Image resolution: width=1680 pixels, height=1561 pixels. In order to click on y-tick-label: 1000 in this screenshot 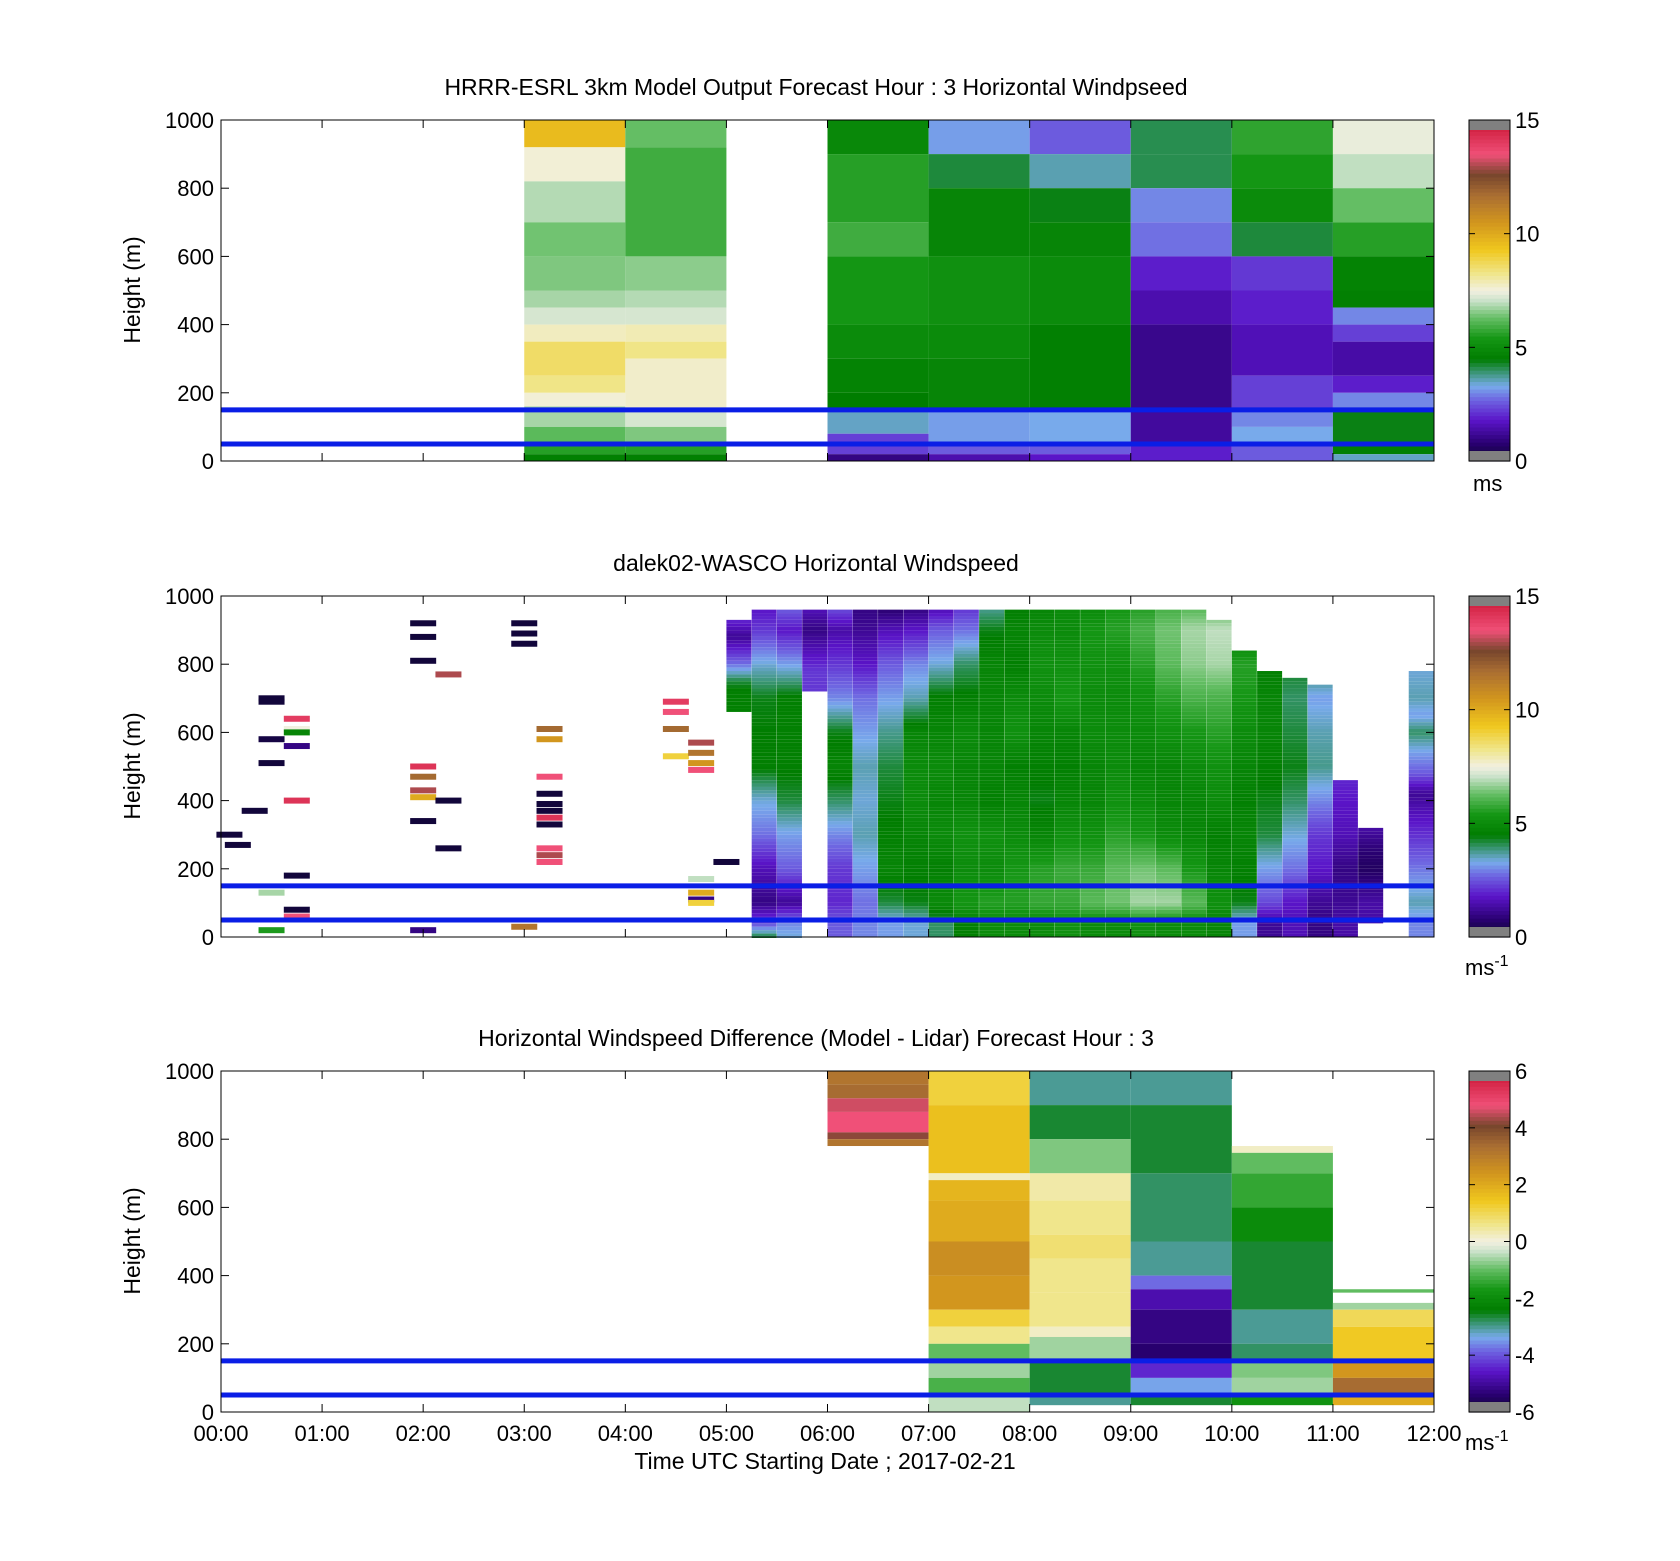, I will do `click(189, 1071)`.